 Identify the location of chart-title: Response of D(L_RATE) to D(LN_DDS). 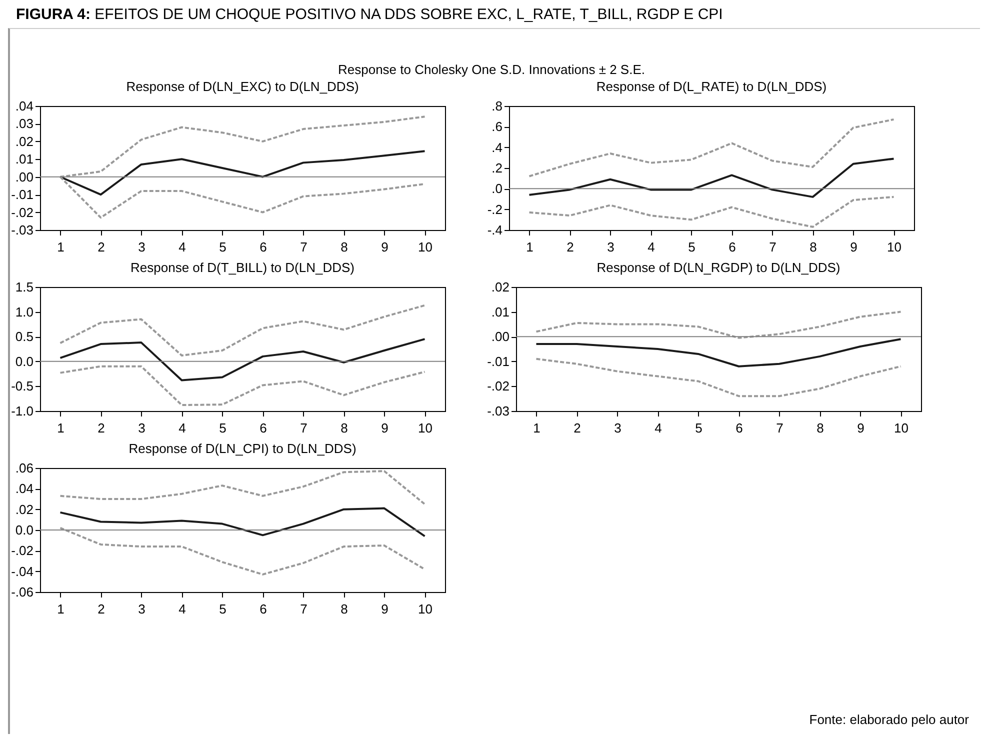
(711, 86).